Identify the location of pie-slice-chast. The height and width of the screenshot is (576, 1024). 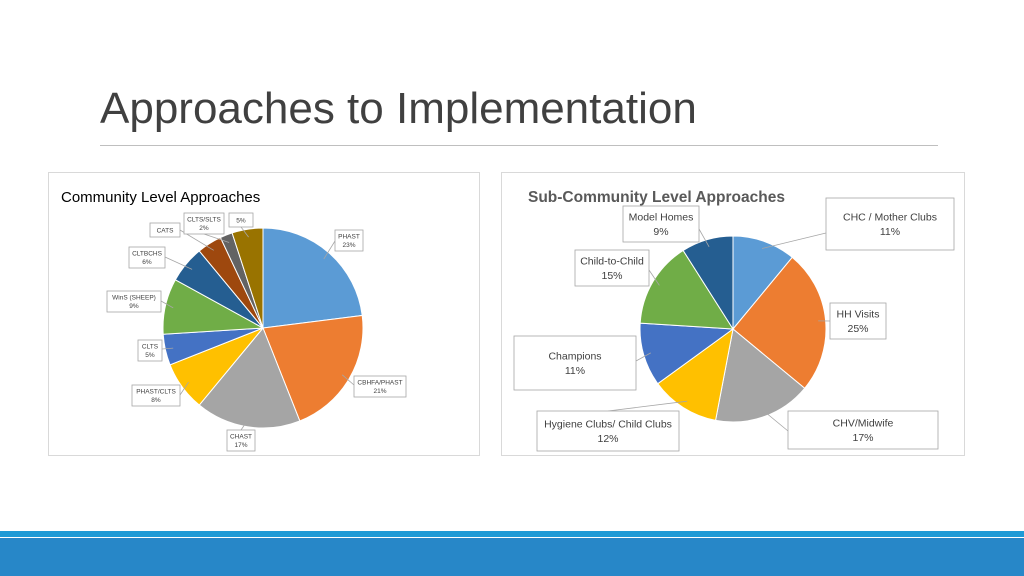
(249, 378).